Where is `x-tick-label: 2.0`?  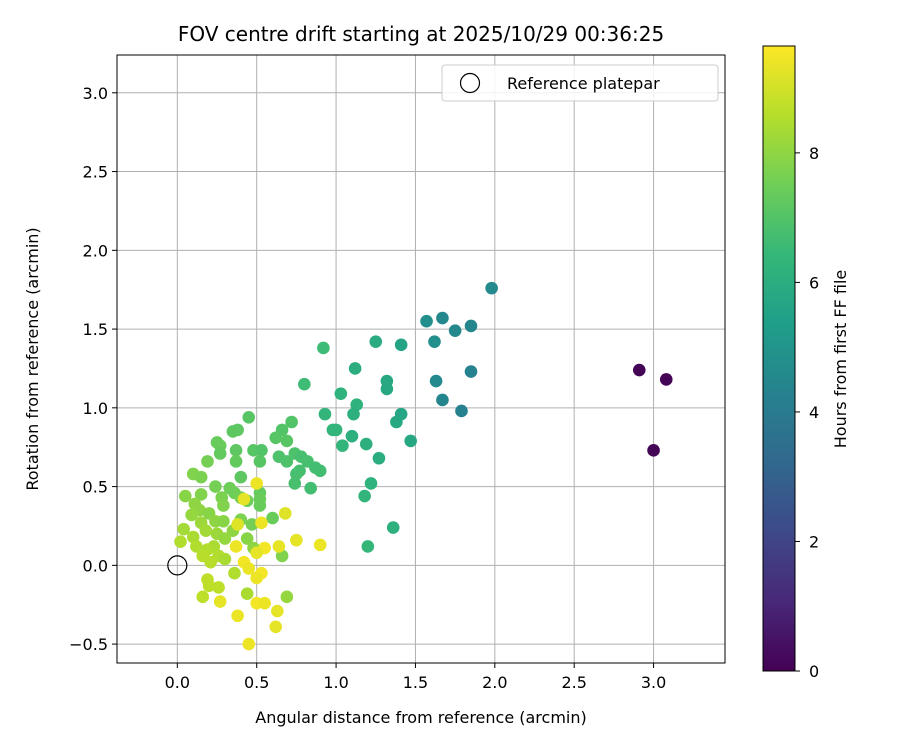
x-tick-label: 2.0 is located at coordinates (494, 682).